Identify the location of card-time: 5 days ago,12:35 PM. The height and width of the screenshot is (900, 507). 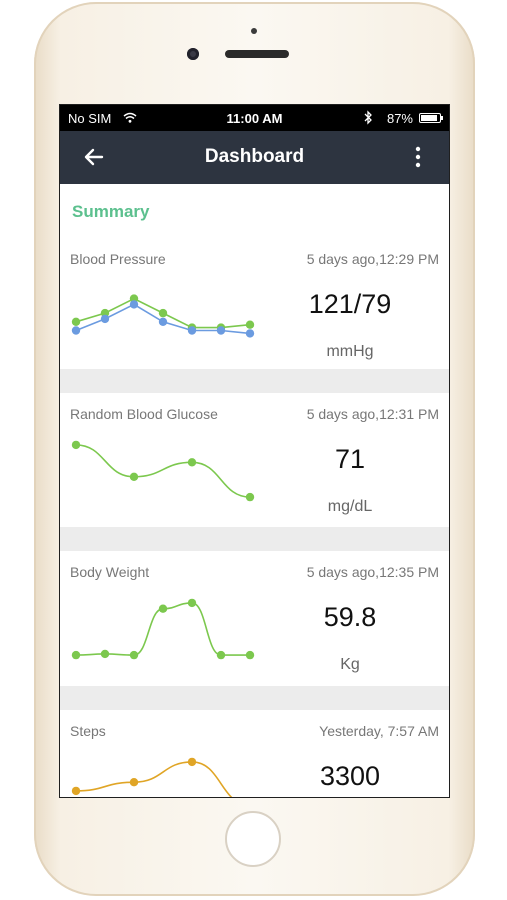
(372, 572).